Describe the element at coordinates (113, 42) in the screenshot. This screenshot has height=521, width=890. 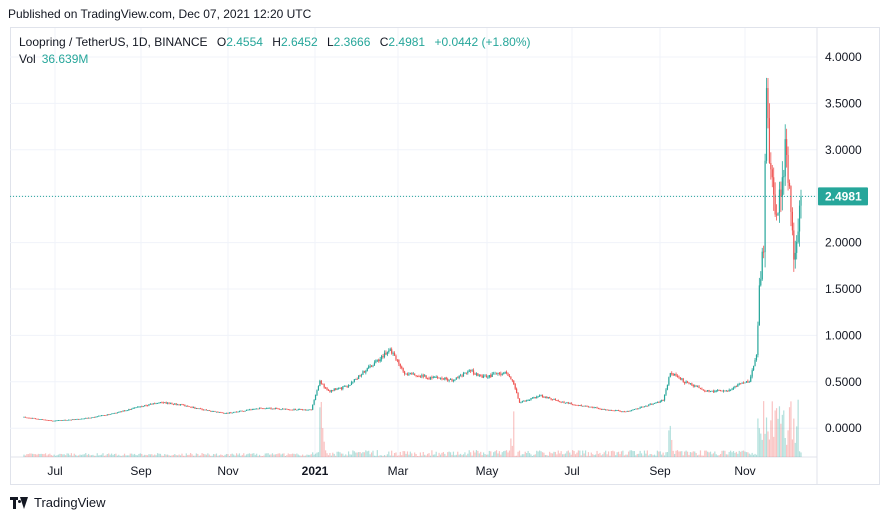
I see `symbol-title: Loopring / TetherUS, 1D, BINANCE` at that location.